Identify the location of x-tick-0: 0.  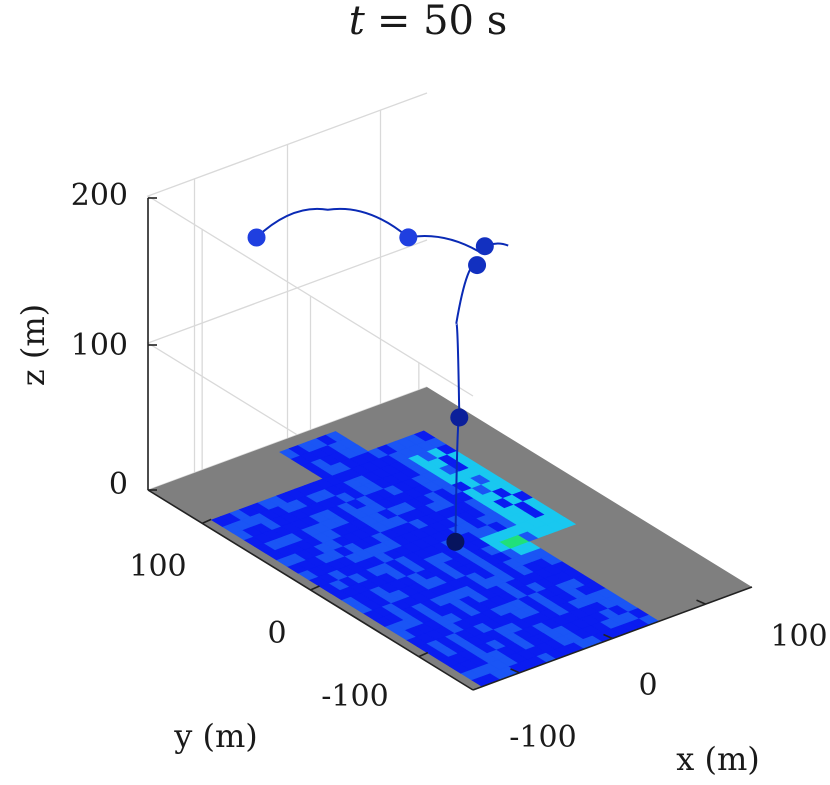
(647, 685).